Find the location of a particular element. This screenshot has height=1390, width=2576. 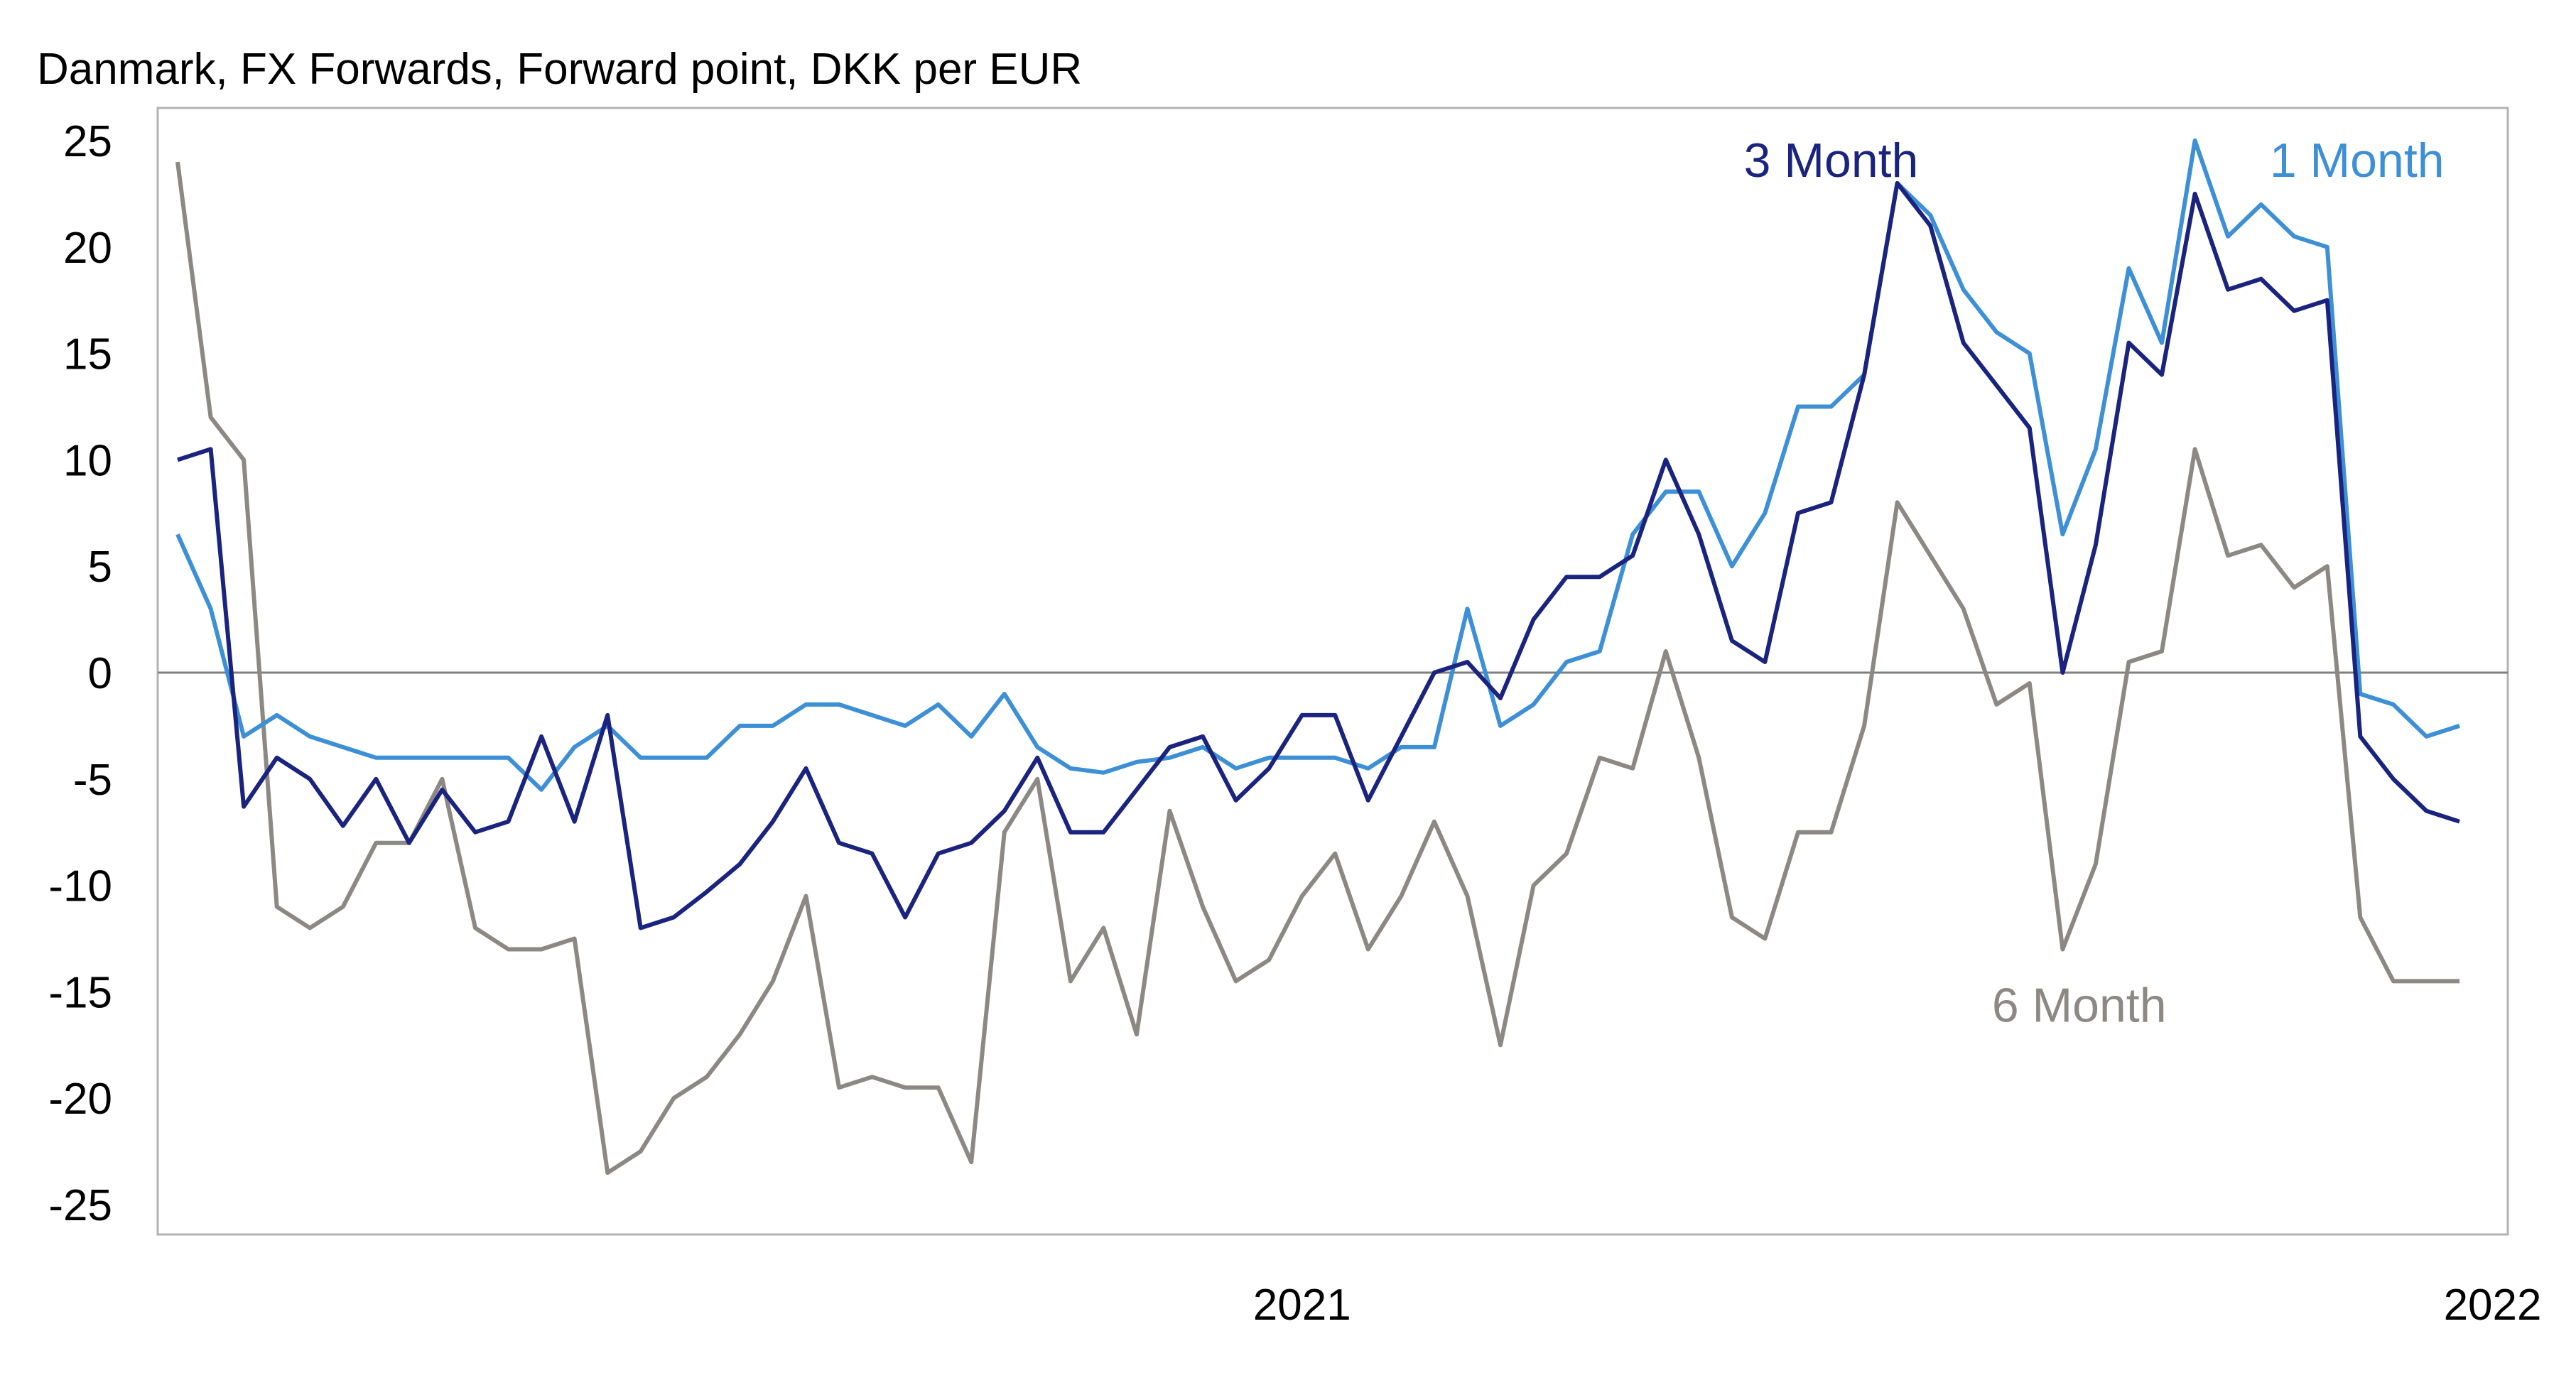

y-tick-label: 5 is located at coordinates (100, 567).